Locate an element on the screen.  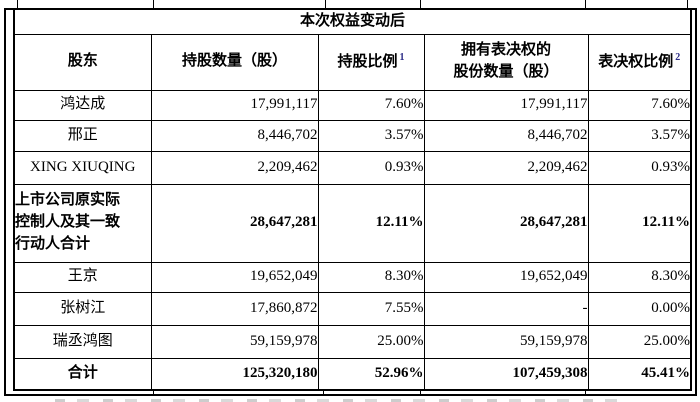
shares-cell: 2,209,462 is located at coordinates (234, 167).